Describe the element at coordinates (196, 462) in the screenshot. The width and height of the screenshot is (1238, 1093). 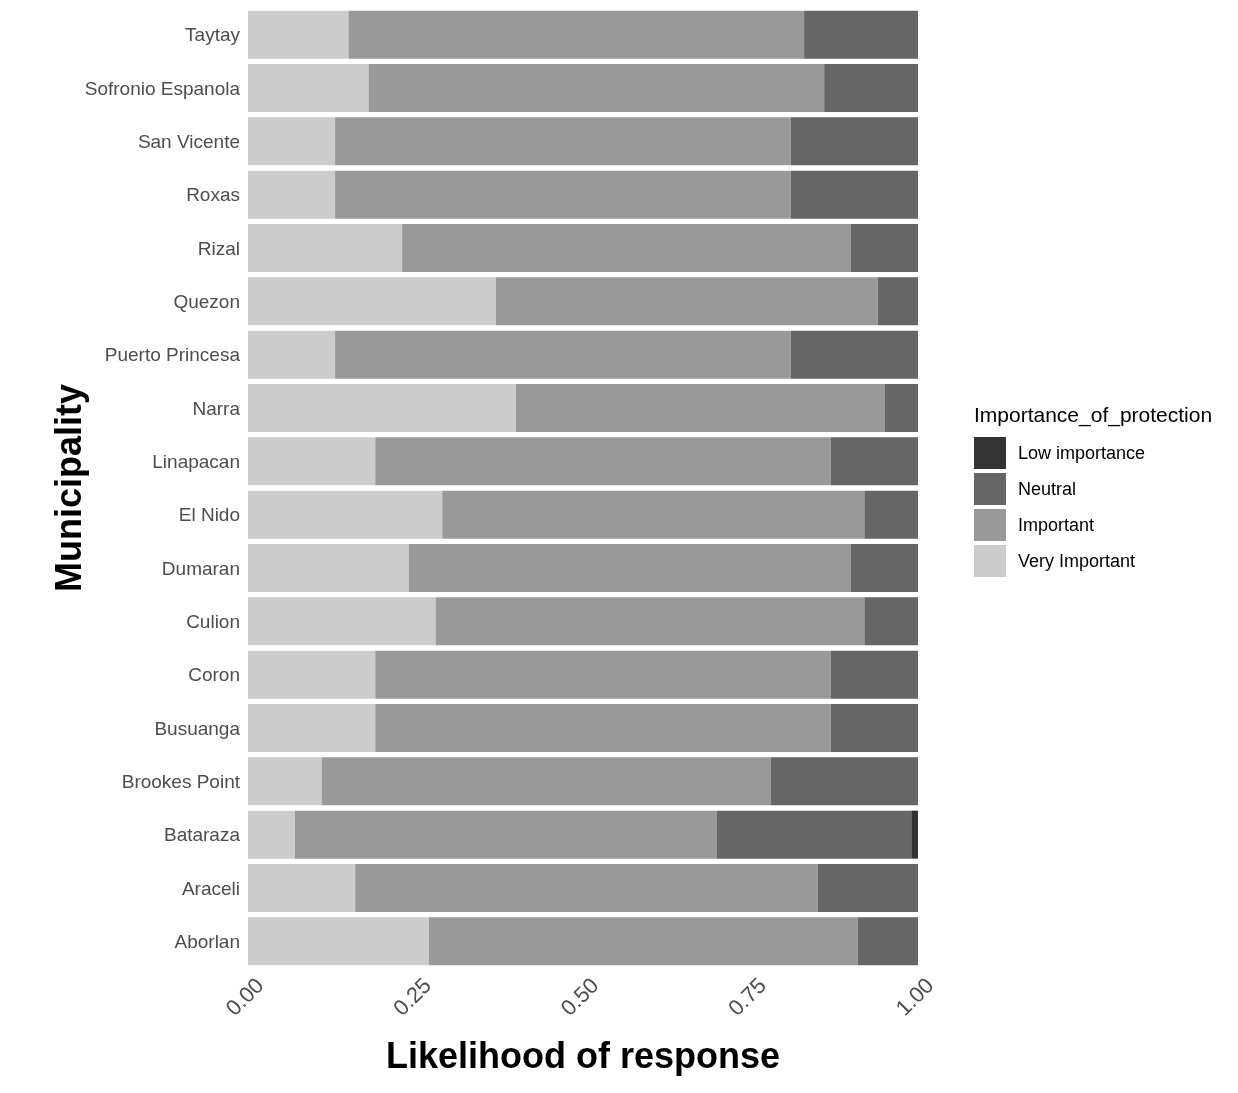
I see `y-tick-label: Linapacan` at that location.